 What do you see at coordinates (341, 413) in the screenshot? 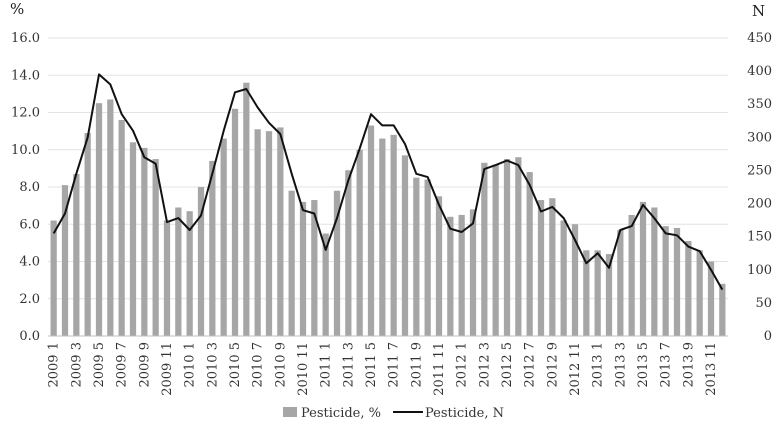
I see `legend-label-bar: Pesticide, %` at bounding box center [341, 413].